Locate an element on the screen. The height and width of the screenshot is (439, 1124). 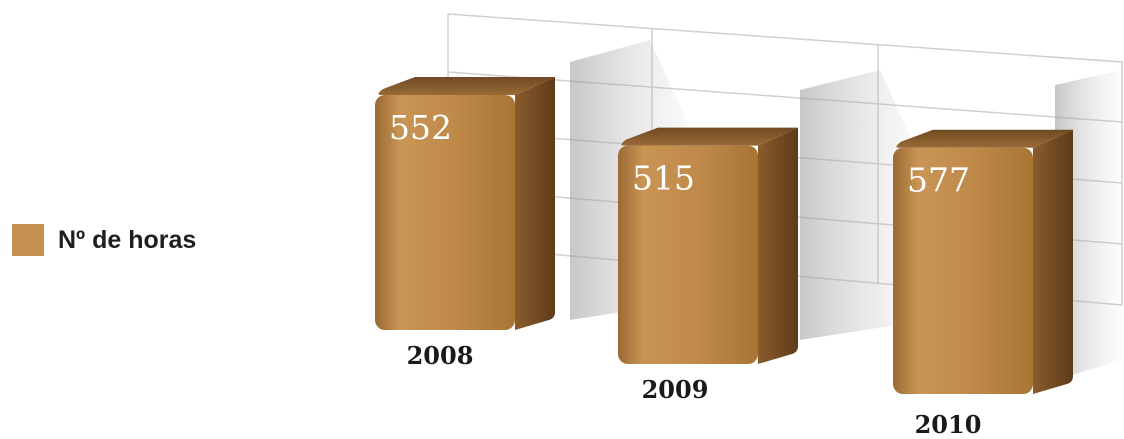
data-label: 552 is located at coordinates (420, 127).